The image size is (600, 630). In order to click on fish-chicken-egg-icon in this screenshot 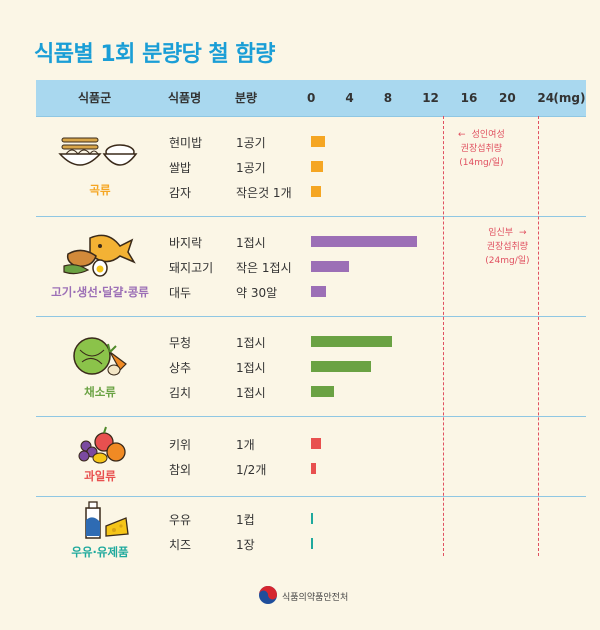, I will do `click(99, 255)`.